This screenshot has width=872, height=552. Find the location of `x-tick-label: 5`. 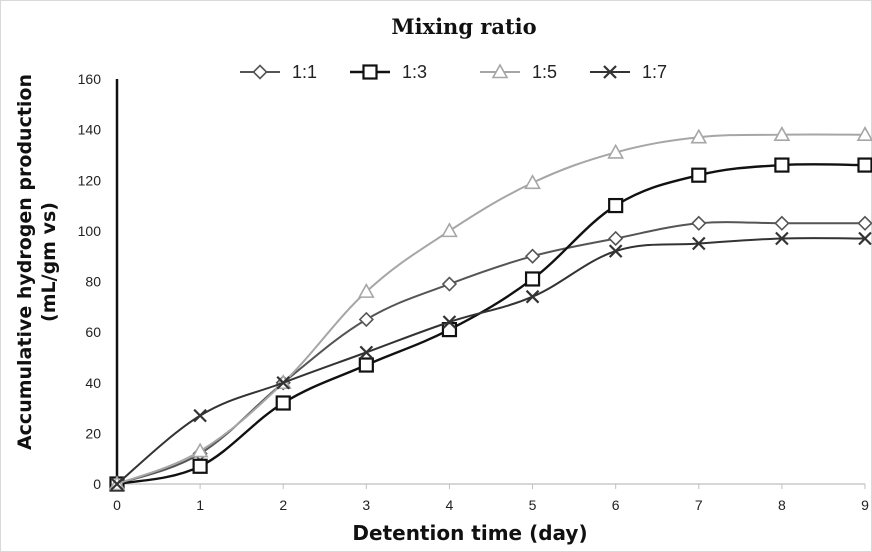

x-tick-label: 5 is located at coordinates (533, 505).